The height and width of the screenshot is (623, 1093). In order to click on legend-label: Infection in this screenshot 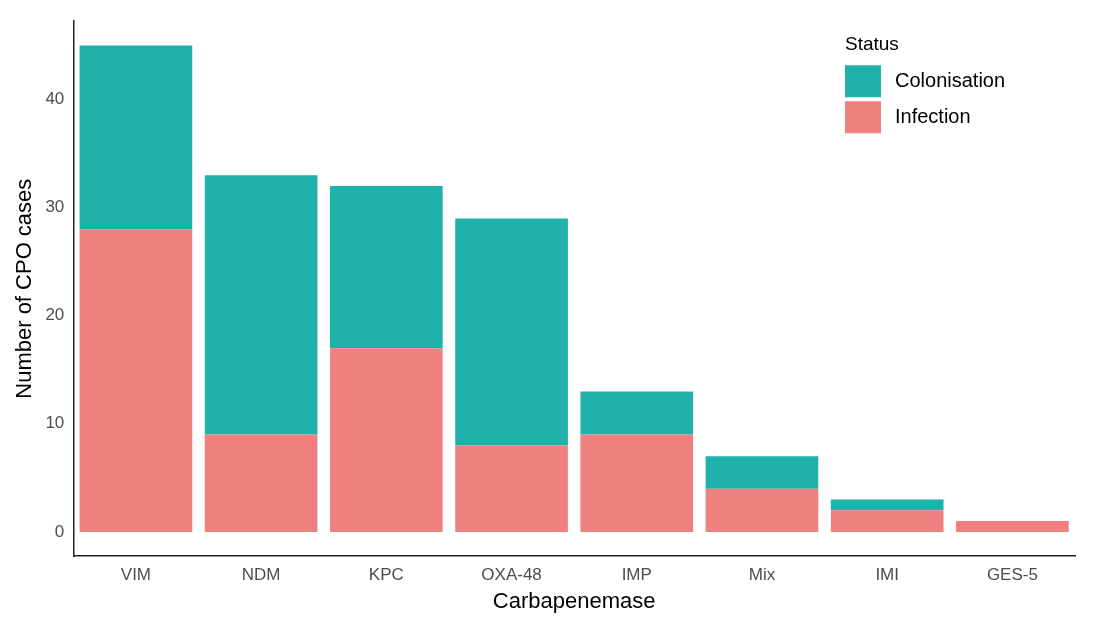, I will do `click(933, 115)`.